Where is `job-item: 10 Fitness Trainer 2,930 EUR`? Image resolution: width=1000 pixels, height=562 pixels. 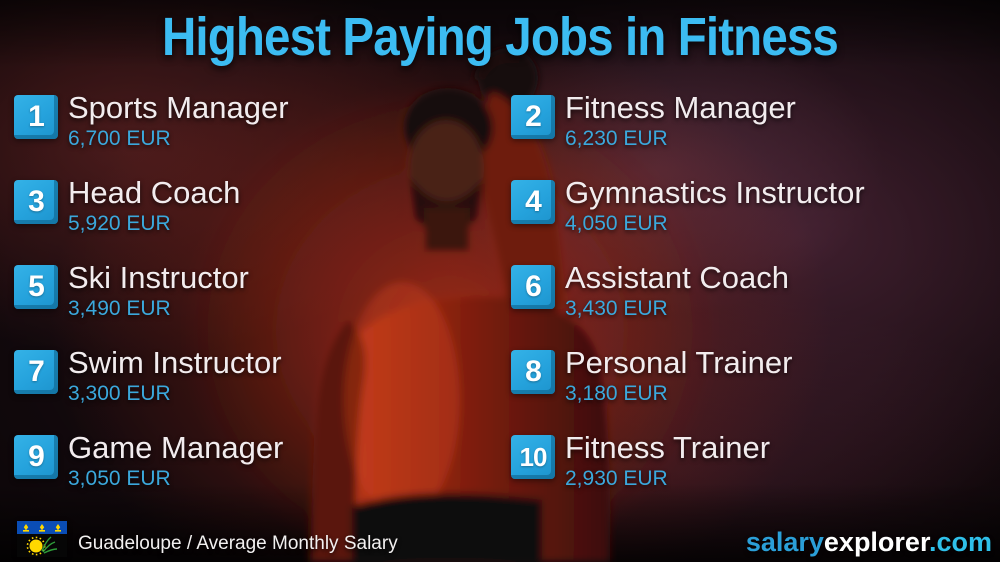
job-item: 10 Fitness Trainer 2,930 EUR is located at coordinates (640, 461).